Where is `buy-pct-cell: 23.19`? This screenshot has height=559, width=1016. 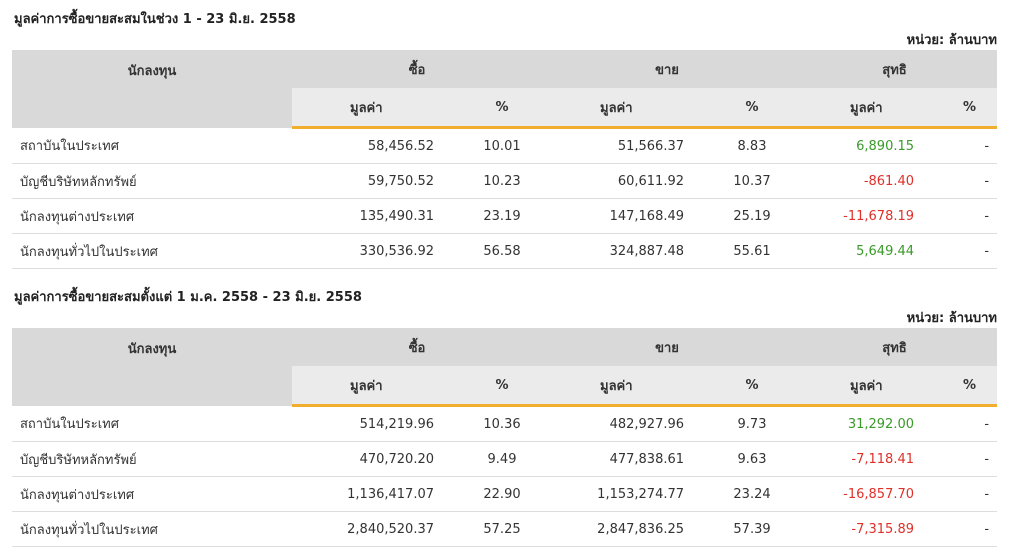
buy-pct-cell: 23.19 is located at coordinates (502, 216).